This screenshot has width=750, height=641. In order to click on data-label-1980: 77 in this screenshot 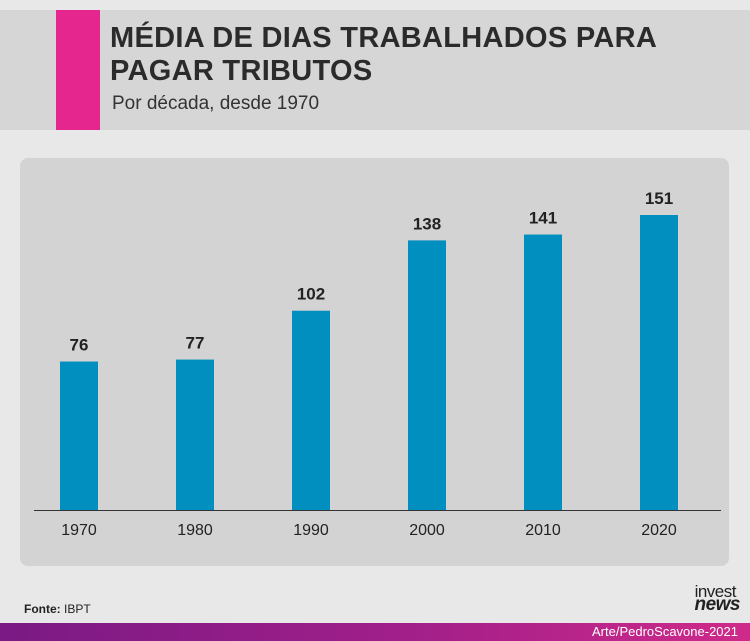, I will do `click(195, 343)`.